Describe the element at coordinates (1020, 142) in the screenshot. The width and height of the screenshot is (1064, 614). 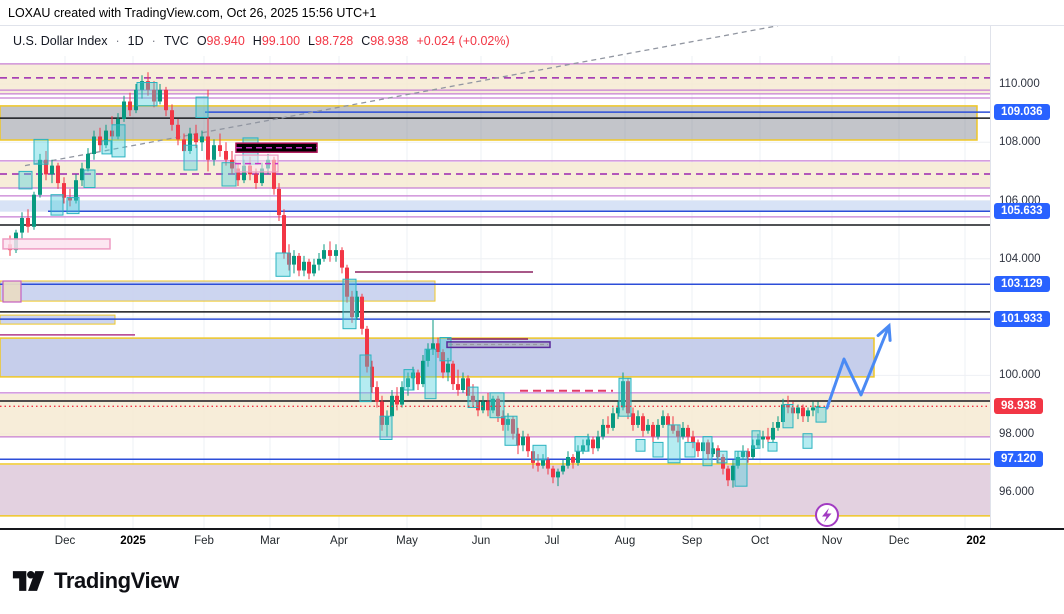
I see `price-tick-label: 108.000` at that location.